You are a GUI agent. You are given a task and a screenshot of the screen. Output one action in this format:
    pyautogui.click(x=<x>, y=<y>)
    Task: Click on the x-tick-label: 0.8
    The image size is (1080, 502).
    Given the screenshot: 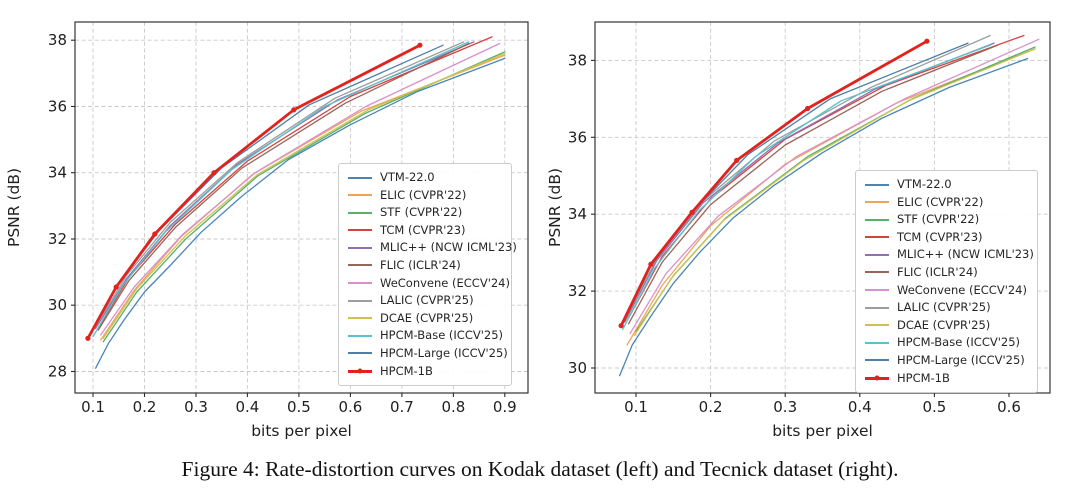 What is the action you would take?
    pyautogui.click(x=453, y=407)
    